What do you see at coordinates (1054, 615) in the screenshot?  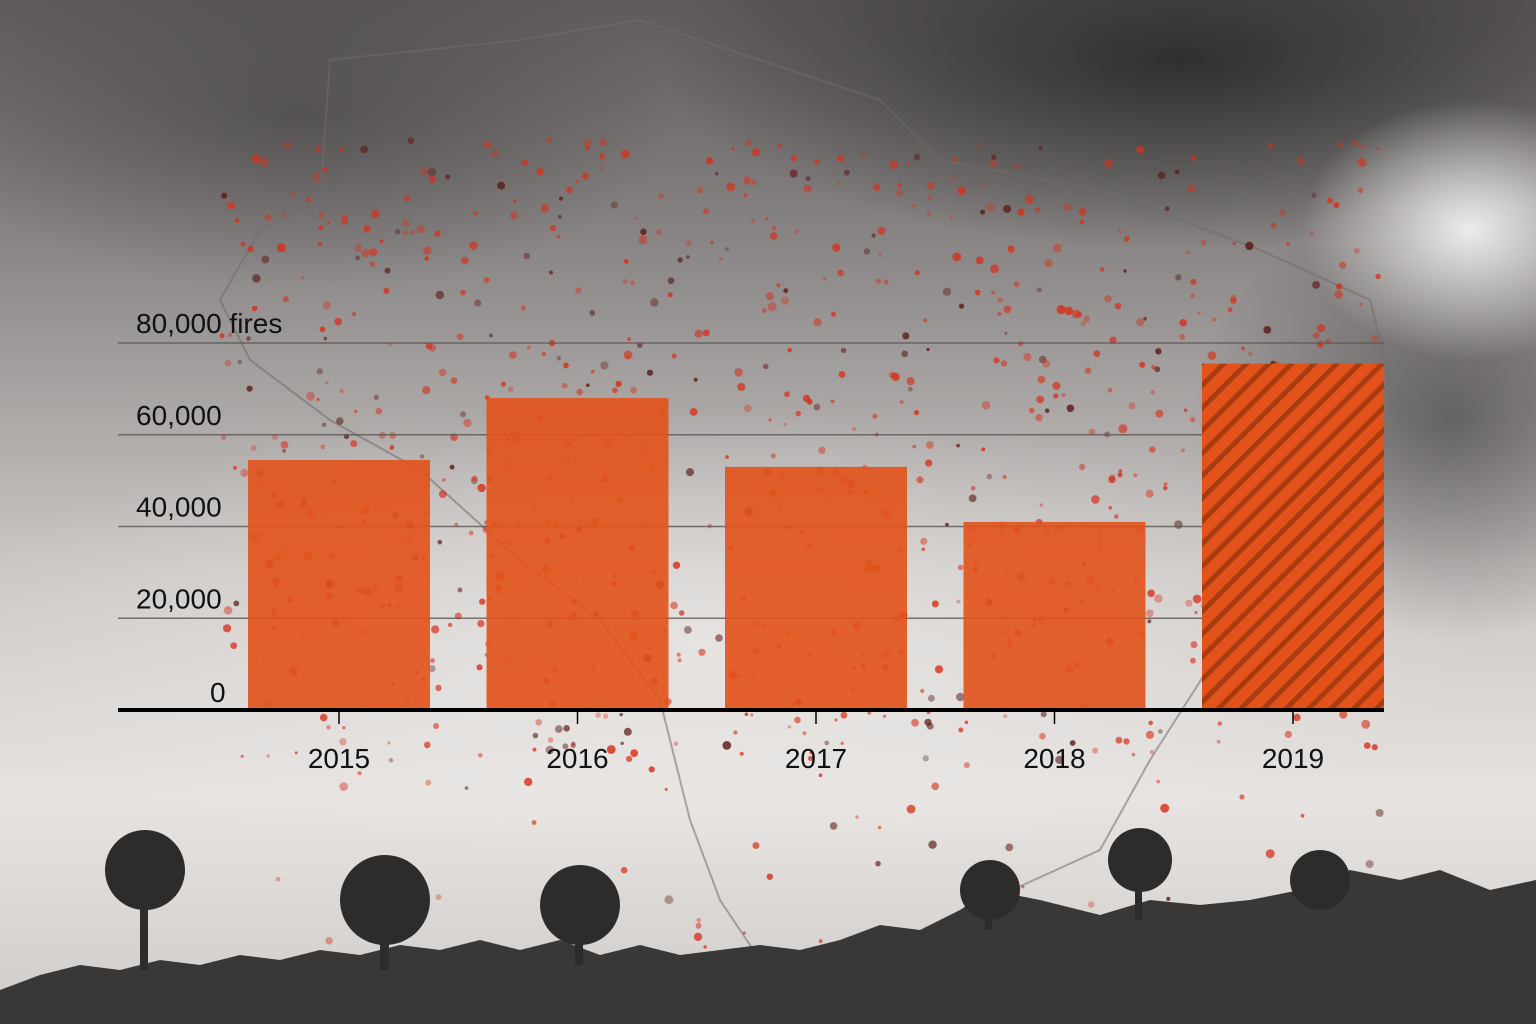 I see `bar-2018` at bounding box center [1054, 615].